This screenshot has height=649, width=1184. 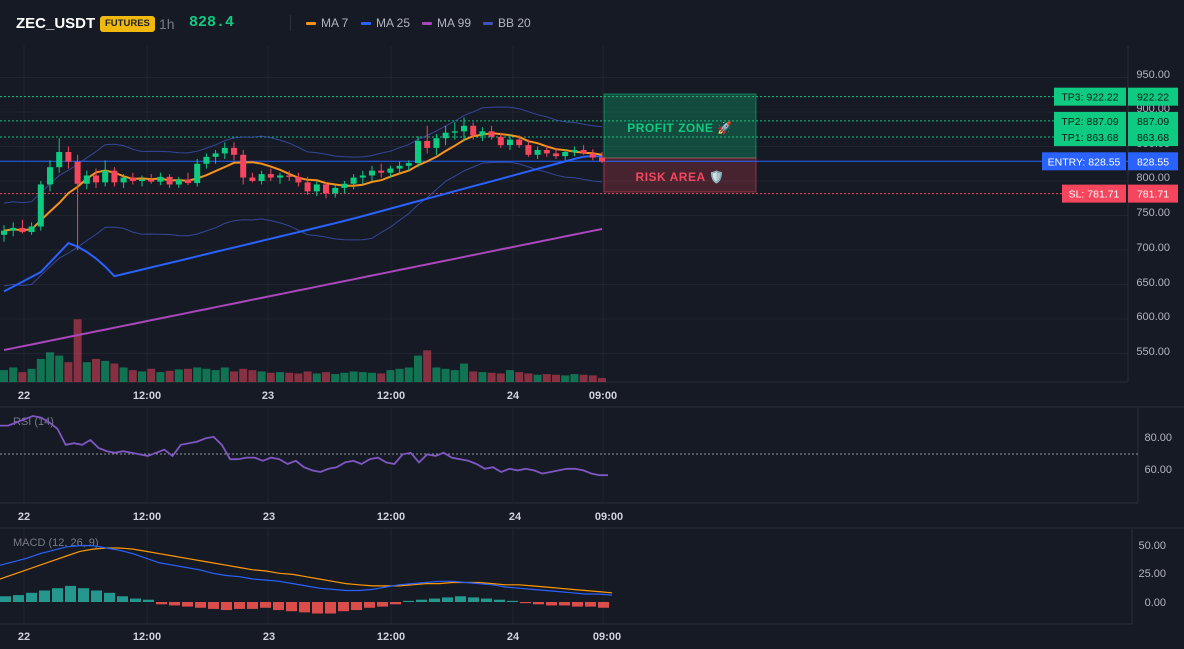 What do you see at coordinates (56, 23) in the screenshot?
I see `symbol-name: ZEC_USDT` at bounding box center [56, 23].